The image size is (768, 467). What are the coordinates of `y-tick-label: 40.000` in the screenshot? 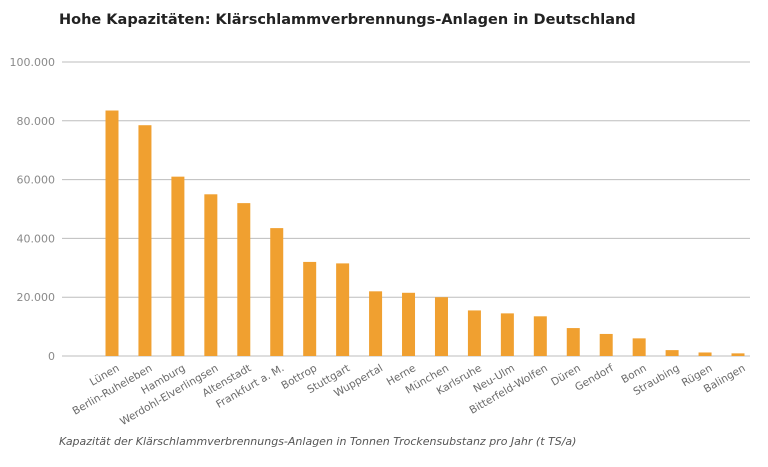 It's located at (36, 238).